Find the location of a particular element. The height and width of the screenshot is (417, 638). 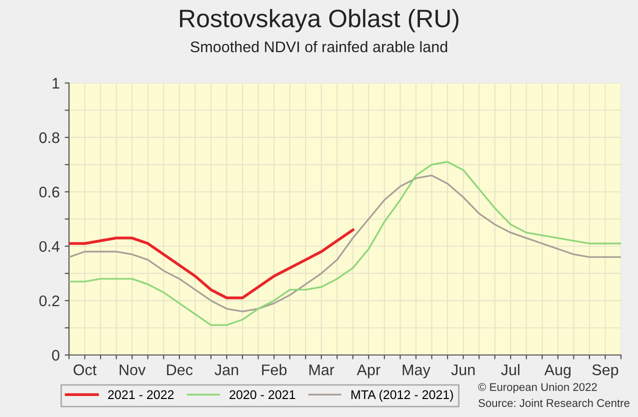

y-tick-label: 0.4 is located at coordinates (49, 246).